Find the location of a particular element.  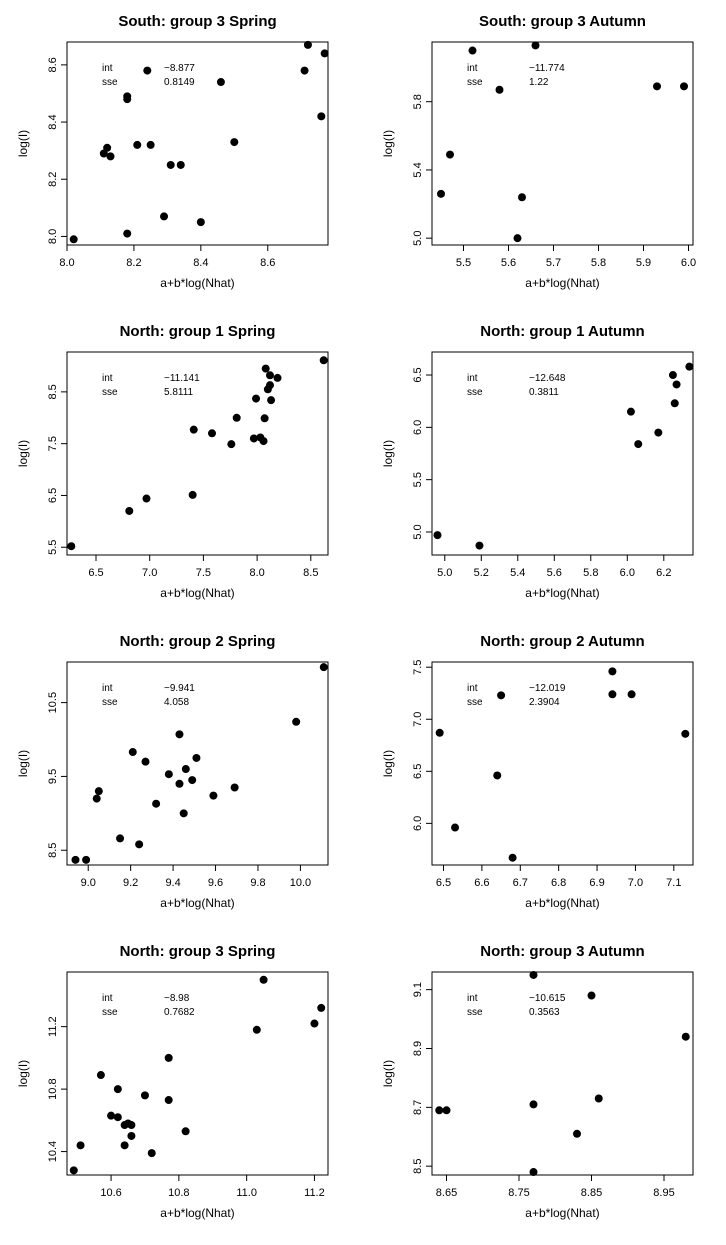

x-tick-label: 8.4 is located at coordinates (200, 263).